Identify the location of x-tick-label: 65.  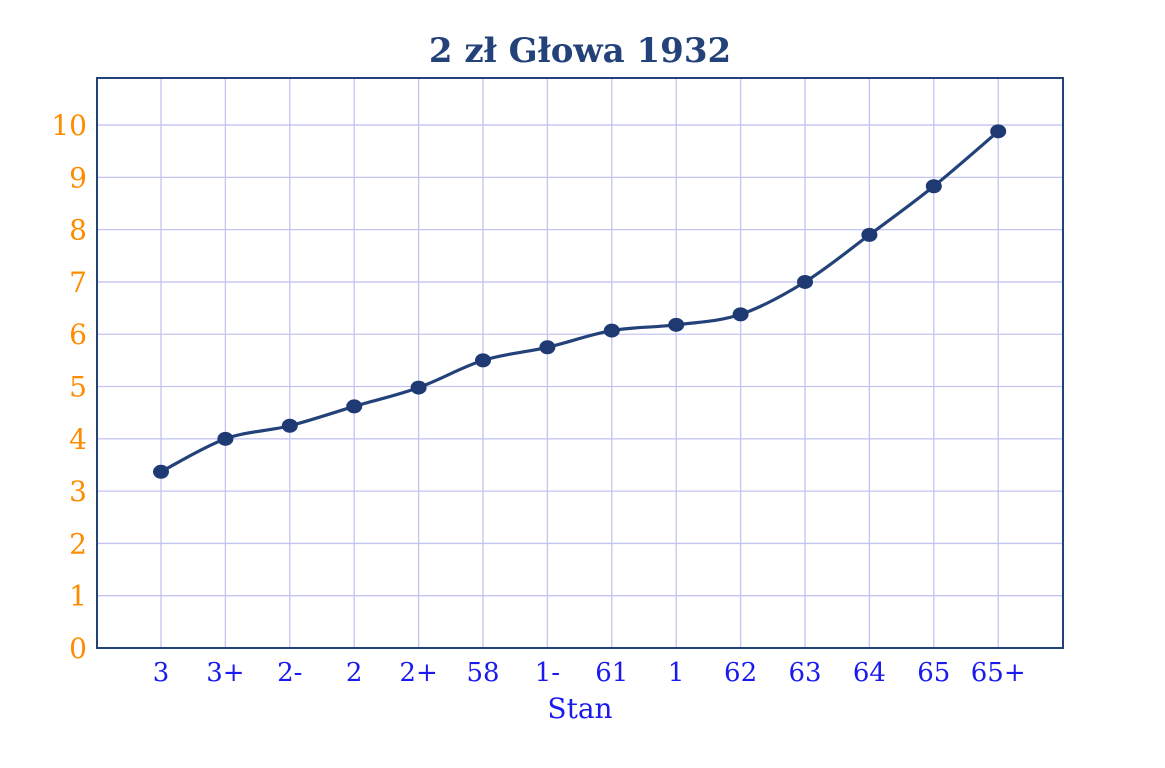
(933, 673).